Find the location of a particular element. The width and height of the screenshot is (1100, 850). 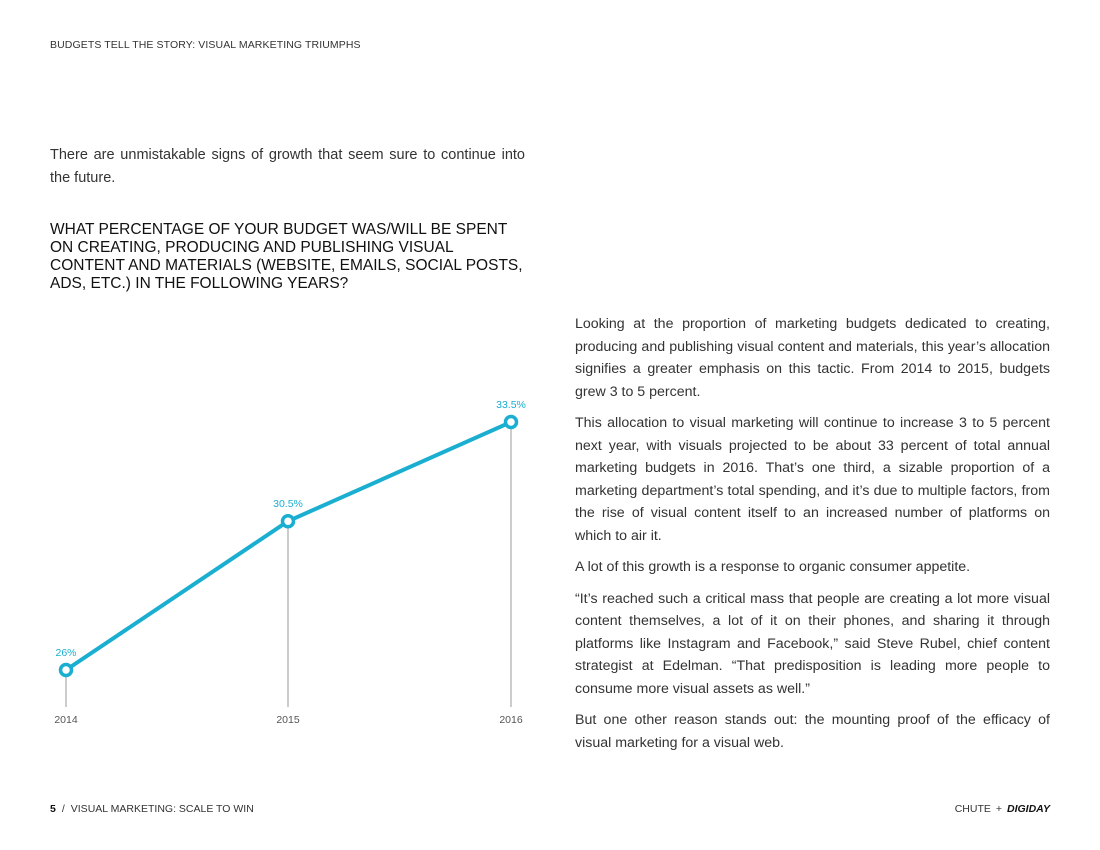

x-tick-label-2016: 2016 is located at coordinates (511, 720).